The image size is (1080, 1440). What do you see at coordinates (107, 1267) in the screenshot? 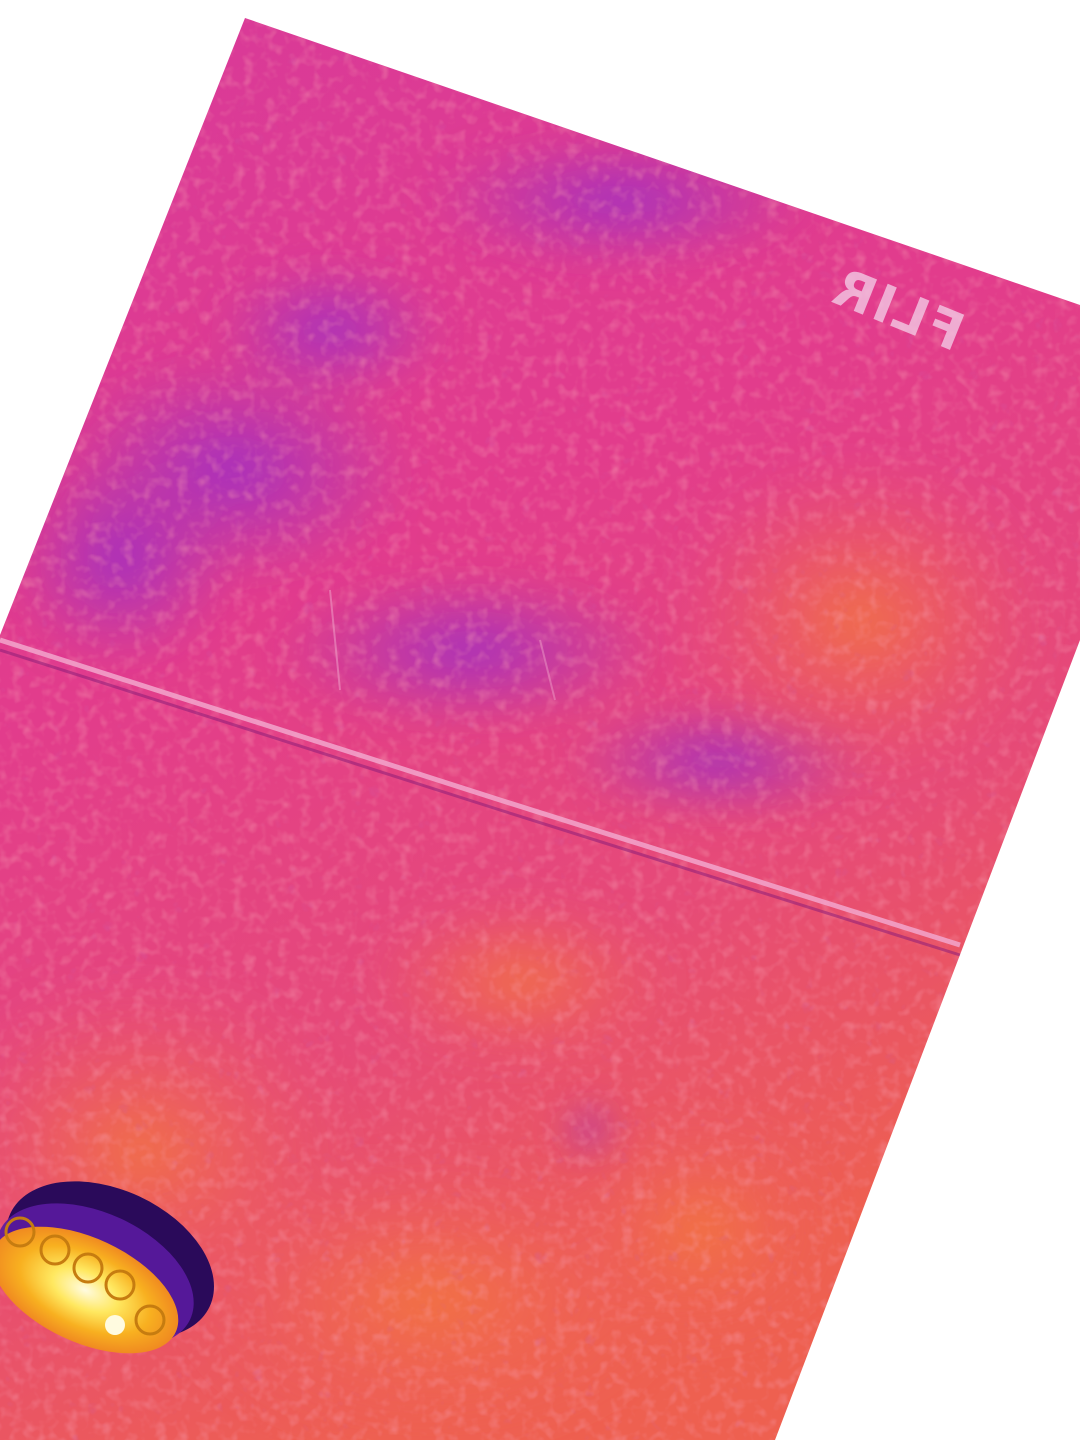
I see `hot-fixture` at bounding box center [107, 1267].